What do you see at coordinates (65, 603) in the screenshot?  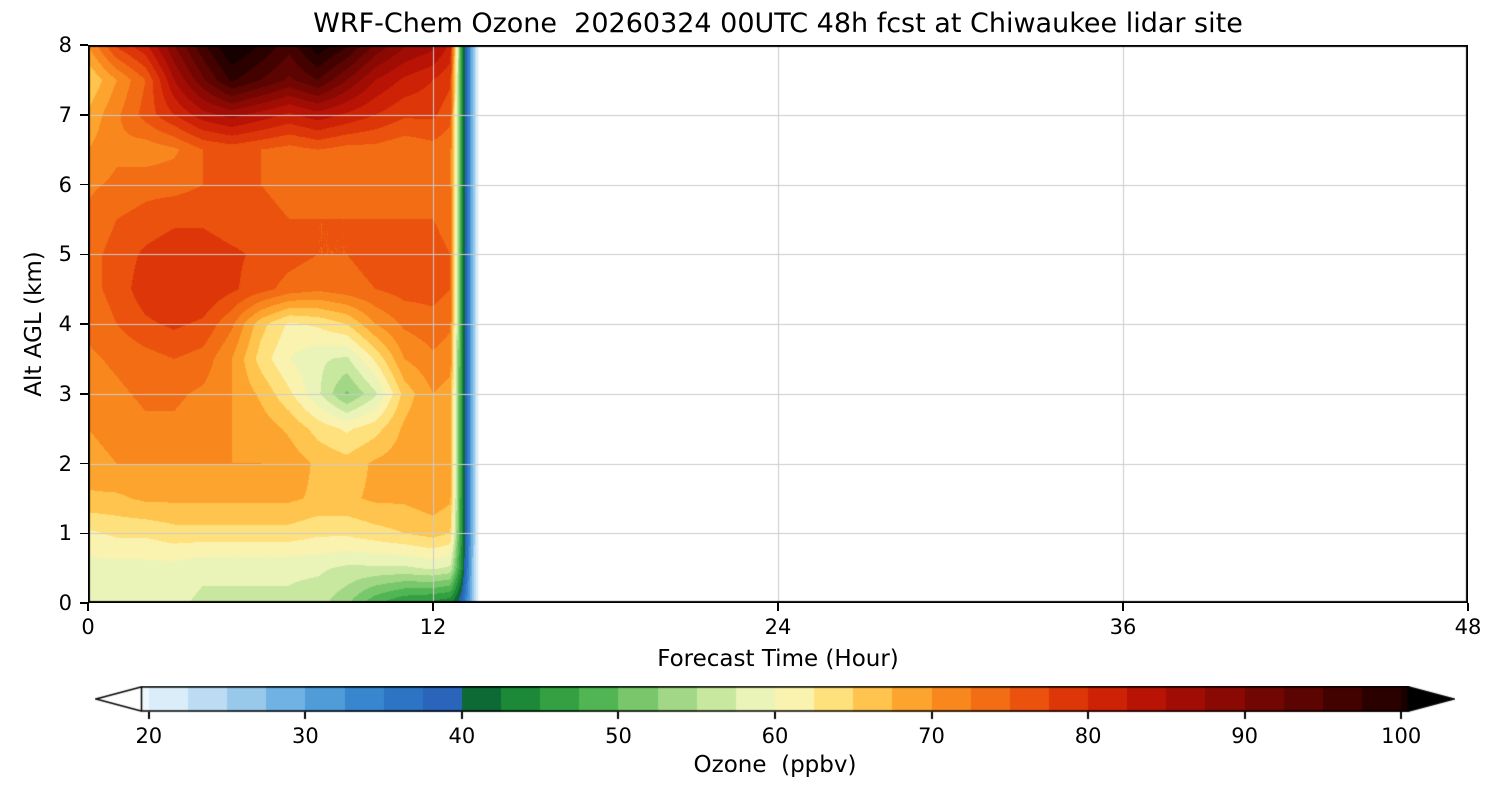 I see `y-tick-label: 0` at bounding box center [65, 603].